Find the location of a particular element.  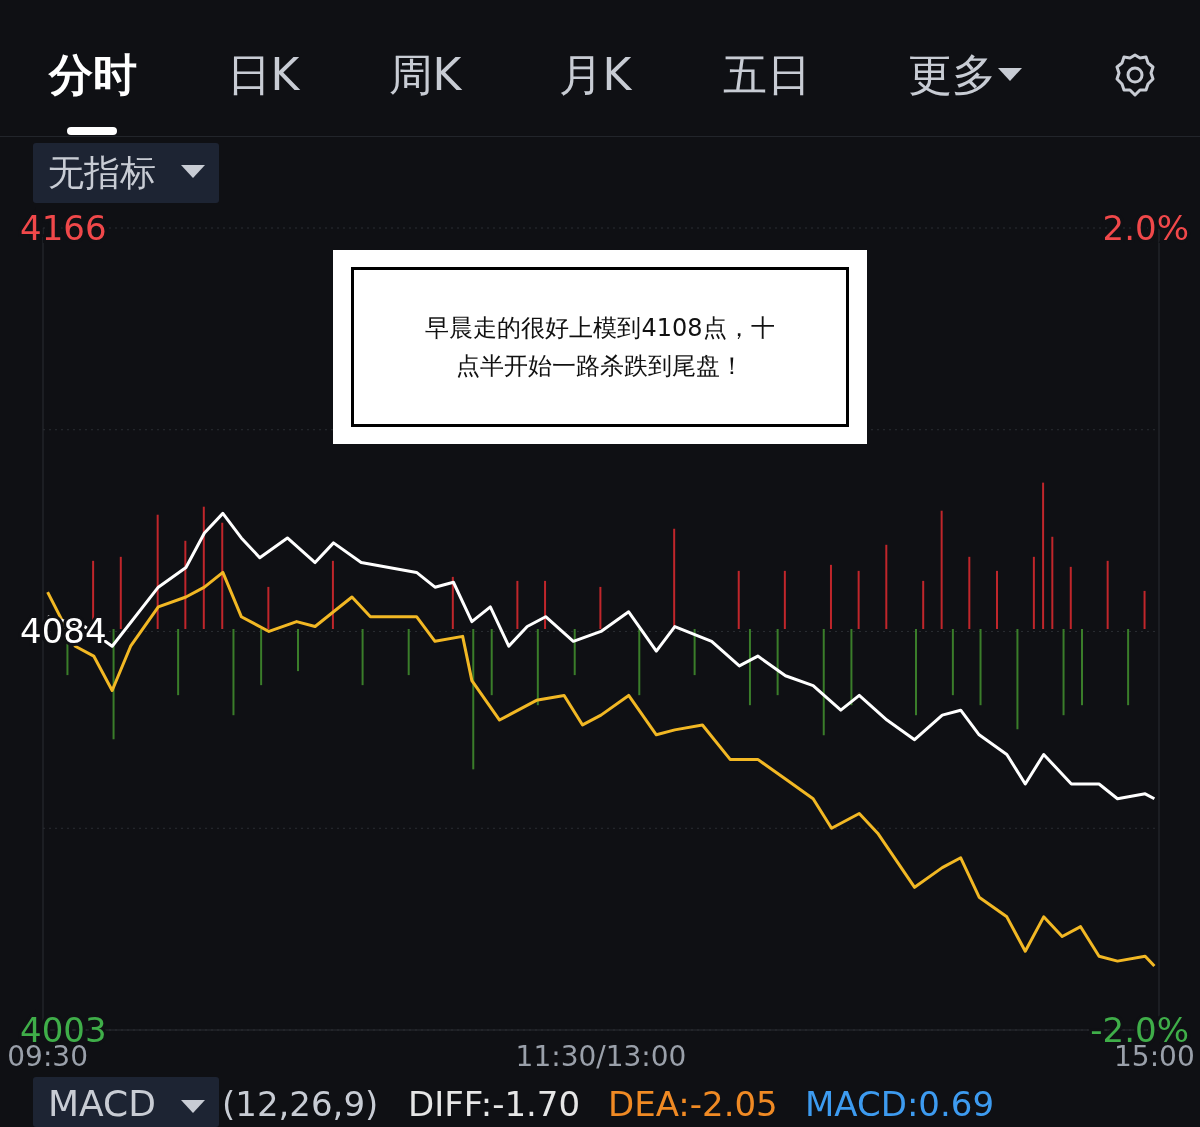

x-tick-label: 11:30/13:00 is located at coordinates (601, 1056).